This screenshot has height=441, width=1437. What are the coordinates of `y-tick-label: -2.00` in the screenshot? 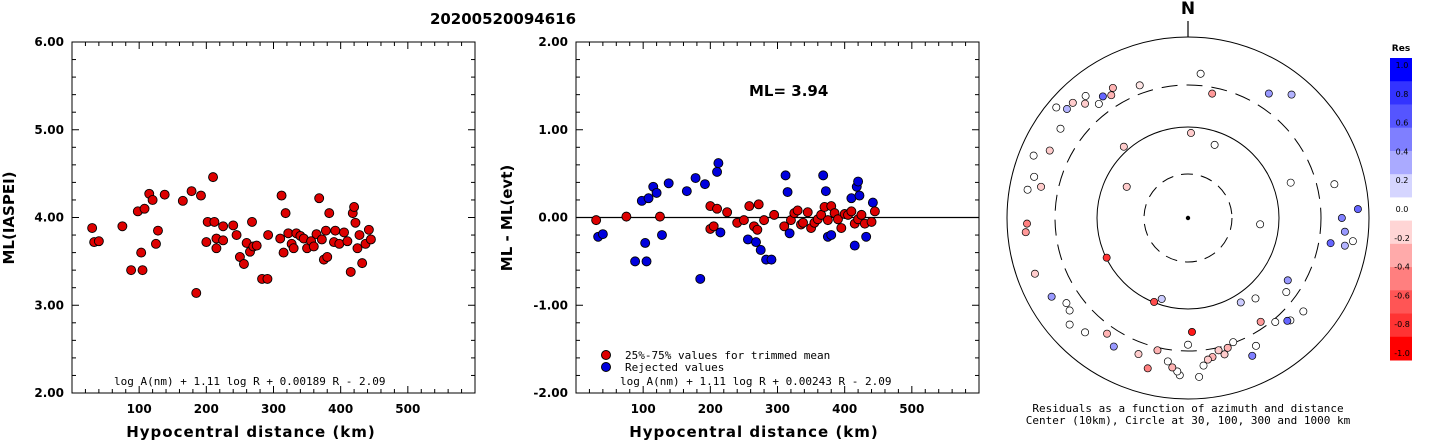 It's located at (550, 393).